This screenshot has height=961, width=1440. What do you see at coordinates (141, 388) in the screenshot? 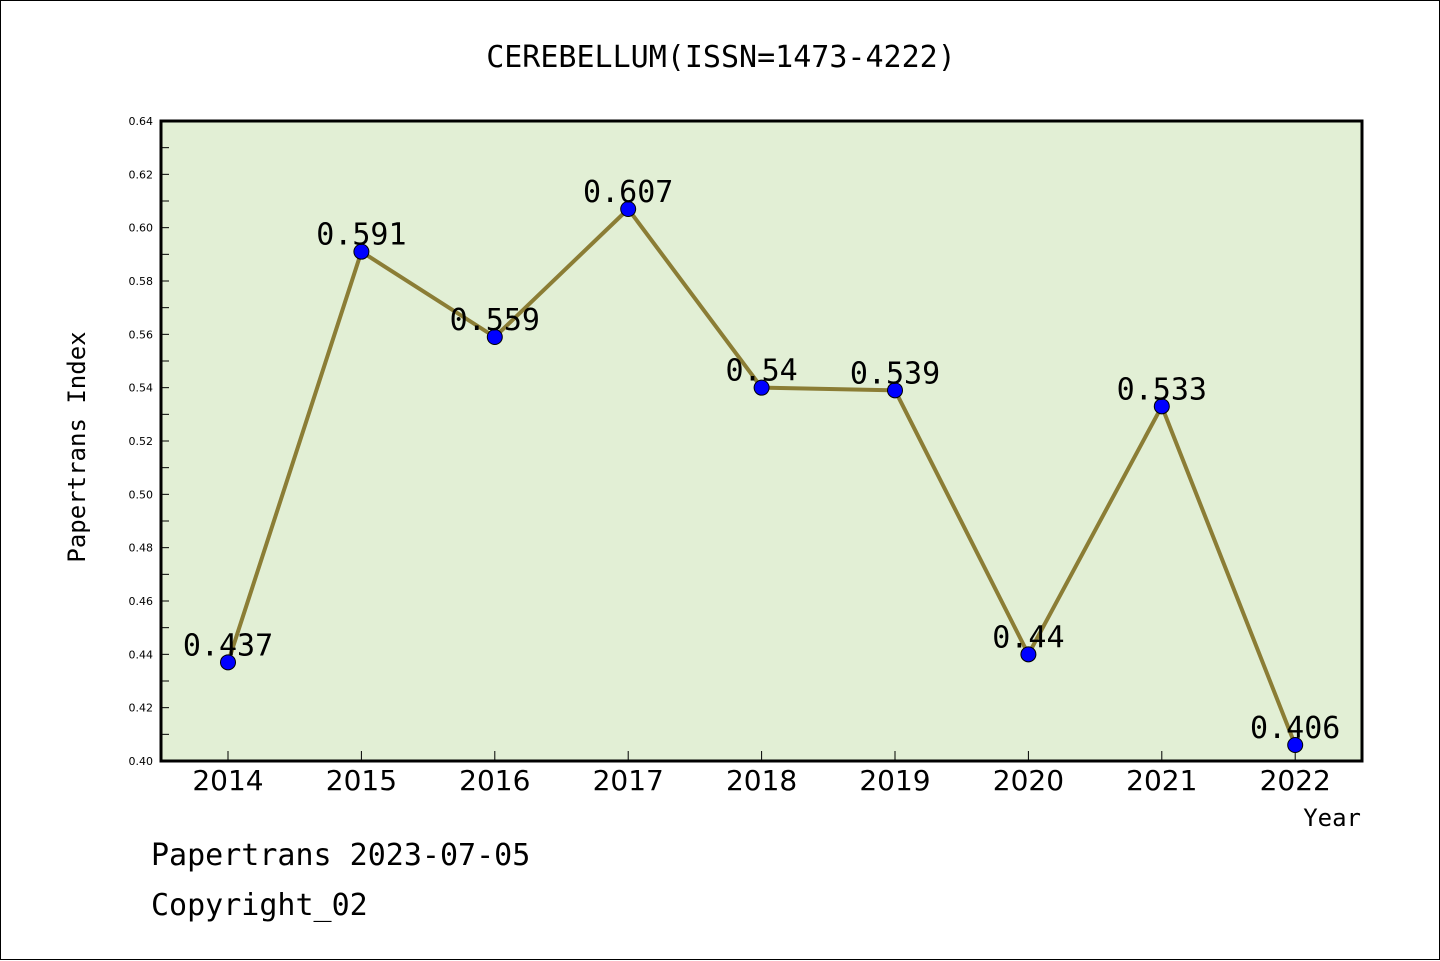
I see `y-tick-label: 0.54` at bounding box center [141, 388].